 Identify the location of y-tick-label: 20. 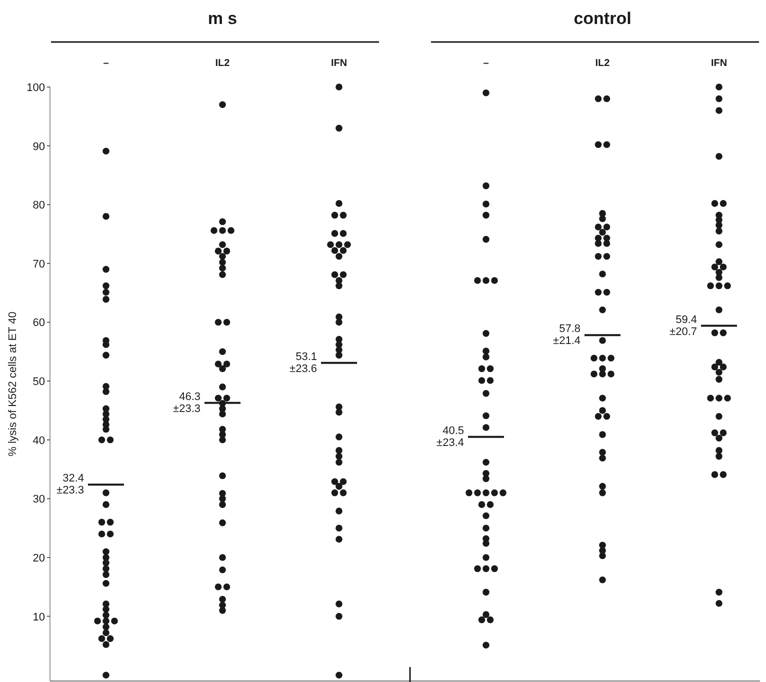
(38, 558).